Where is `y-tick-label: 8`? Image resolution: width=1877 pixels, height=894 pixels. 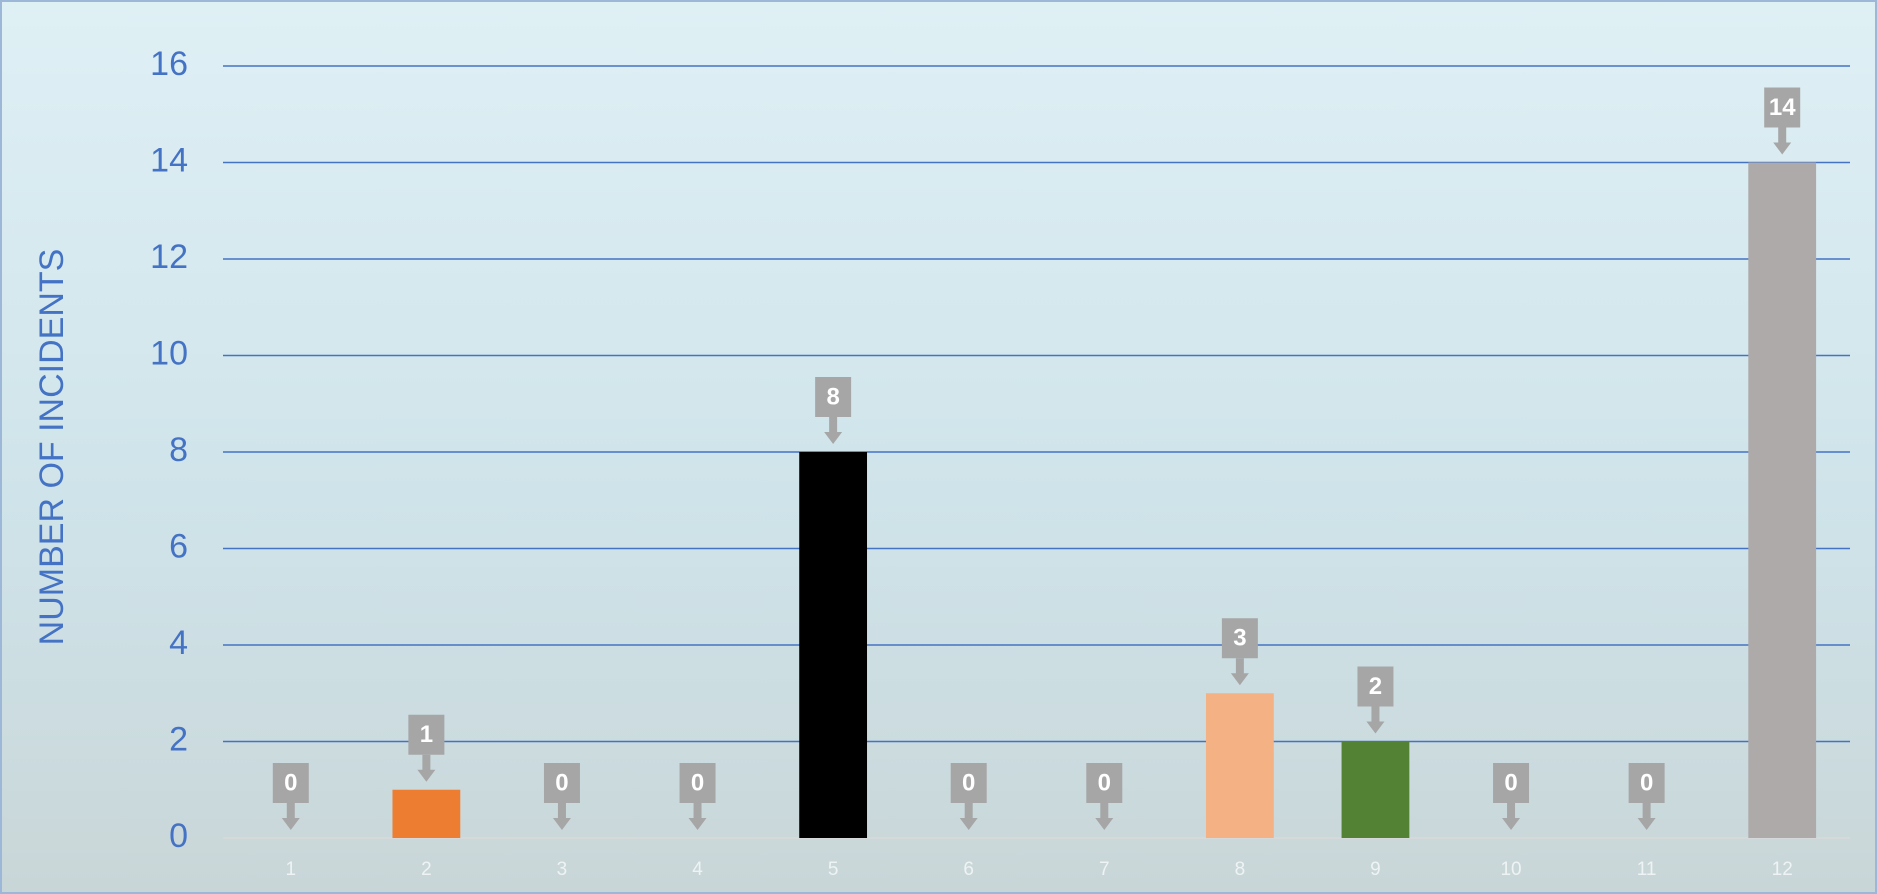
y-tick-label: 8 is located at coordinates (178, 450).